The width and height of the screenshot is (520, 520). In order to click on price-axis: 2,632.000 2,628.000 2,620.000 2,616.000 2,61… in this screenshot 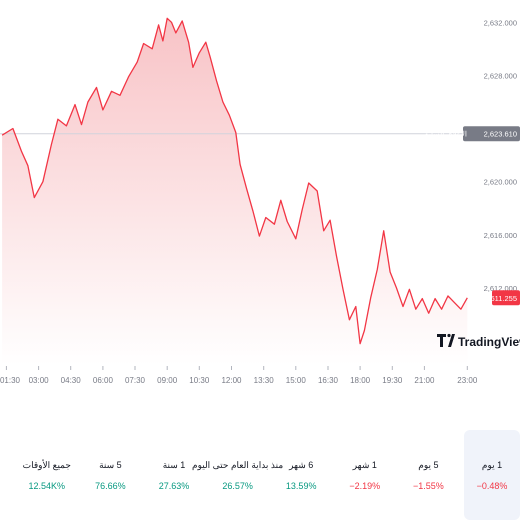, I will do `click(500, 155)`.